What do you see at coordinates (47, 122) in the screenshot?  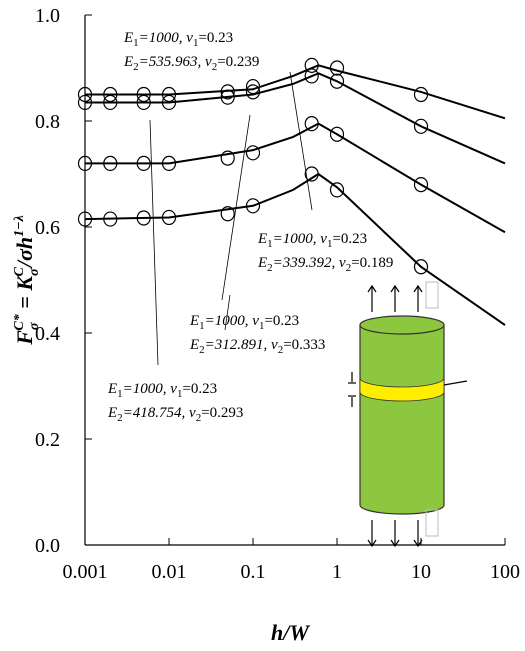 I see `y-tick-label: 0.8` at bounding box center [47, 122].